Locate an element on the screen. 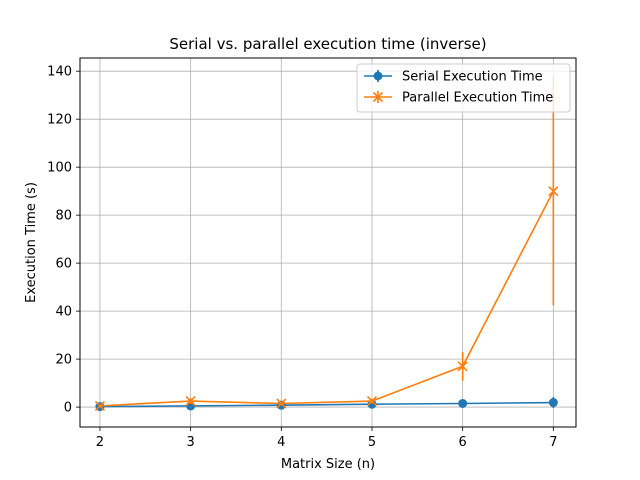  x-tick-label: 2 is located at coordinates (100, 442).